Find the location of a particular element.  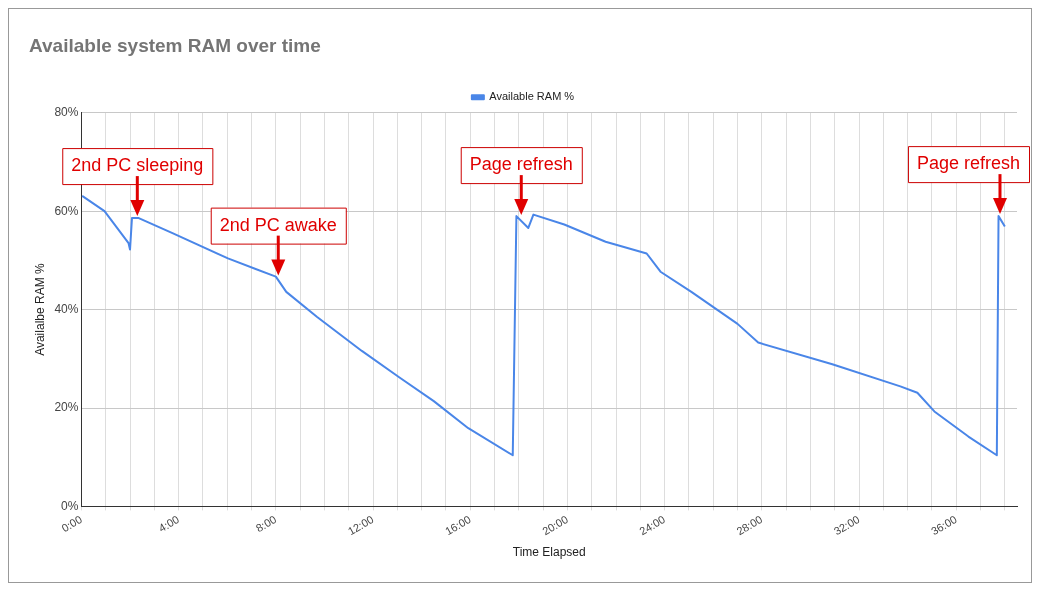

x-axis-title: Time Elapsed is located at coordinates (549, 552).